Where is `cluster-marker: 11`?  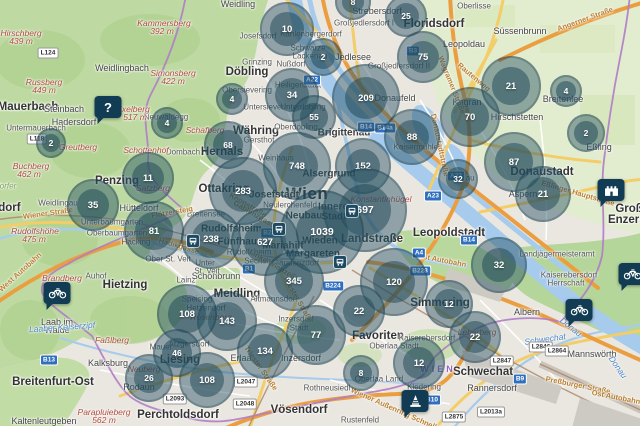 cluster-marker: 11 is located at coordinates (148, 178).